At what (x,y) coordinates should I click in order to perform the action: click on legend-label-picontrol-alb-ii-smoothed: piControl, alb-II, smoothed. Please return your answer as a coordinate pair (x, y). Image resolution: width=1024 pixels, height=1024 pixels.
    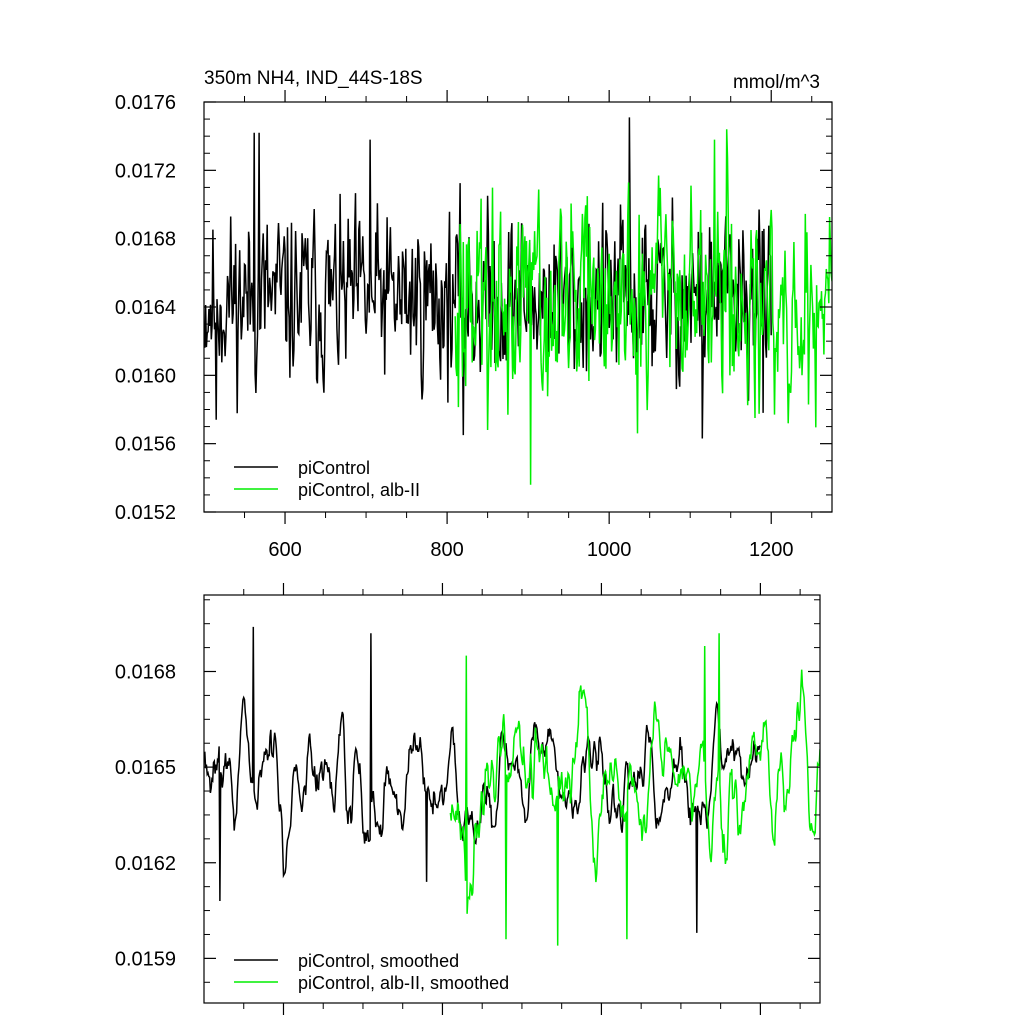
    Looking at the image, I should click on (403, 983).